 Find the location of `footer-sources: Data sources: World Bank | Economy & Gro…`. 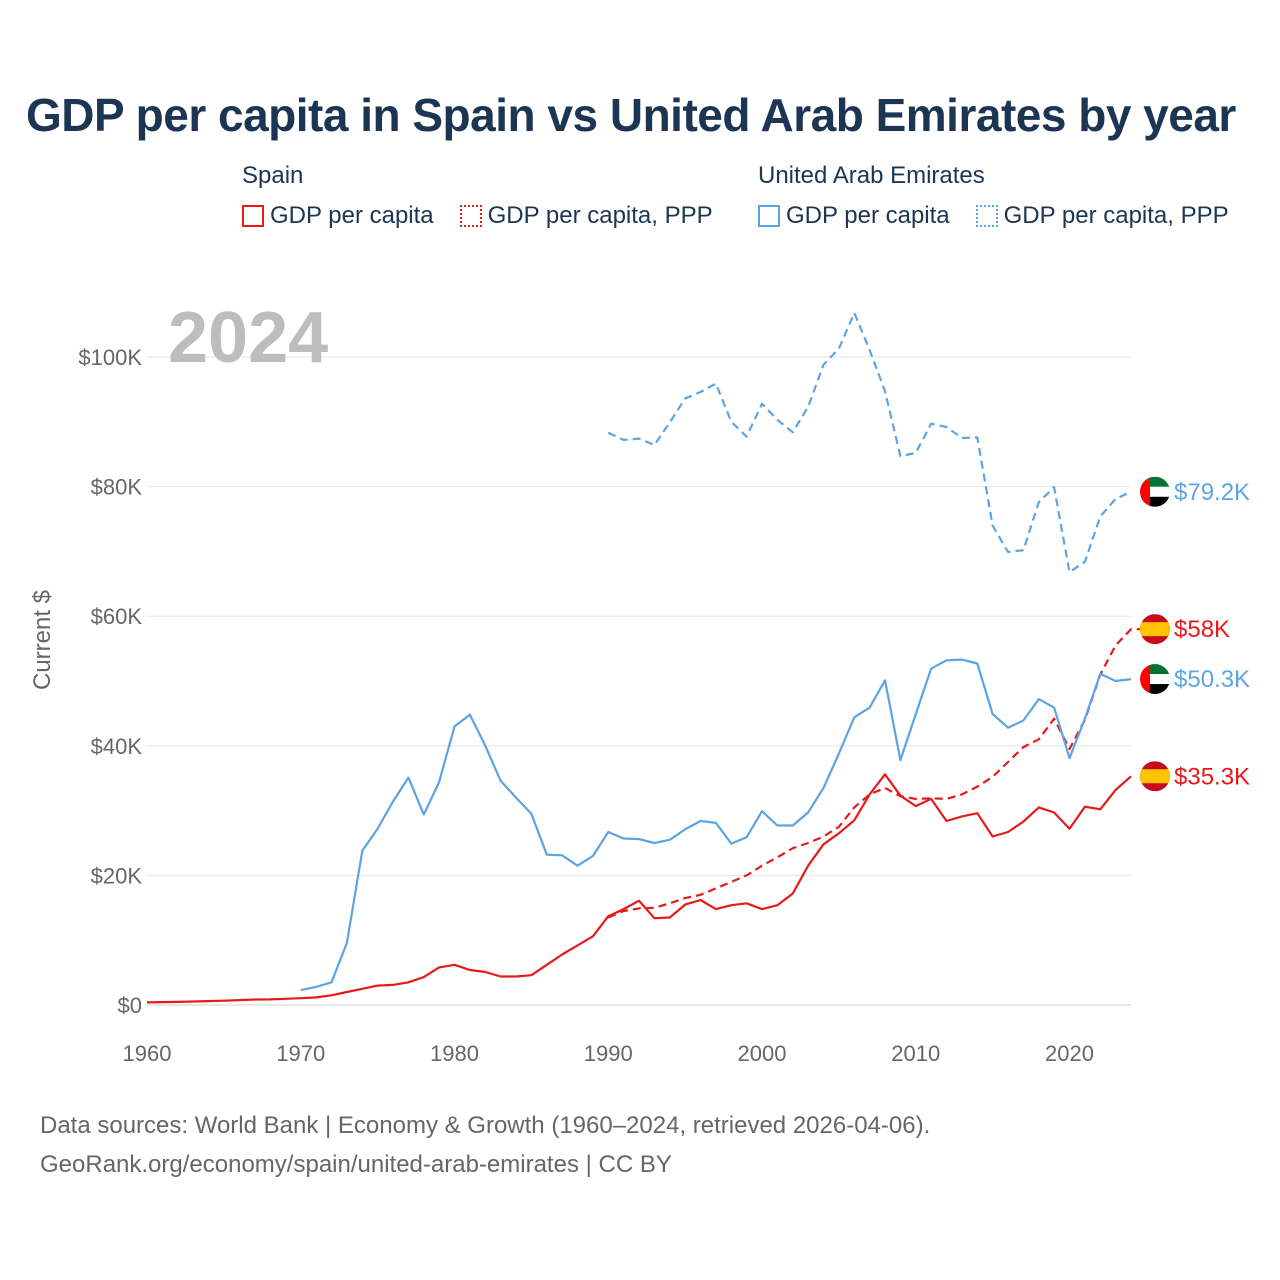

footer-sources: Data sources: World Bank | Economy & Gro… is located at coordinates (485, 1125).